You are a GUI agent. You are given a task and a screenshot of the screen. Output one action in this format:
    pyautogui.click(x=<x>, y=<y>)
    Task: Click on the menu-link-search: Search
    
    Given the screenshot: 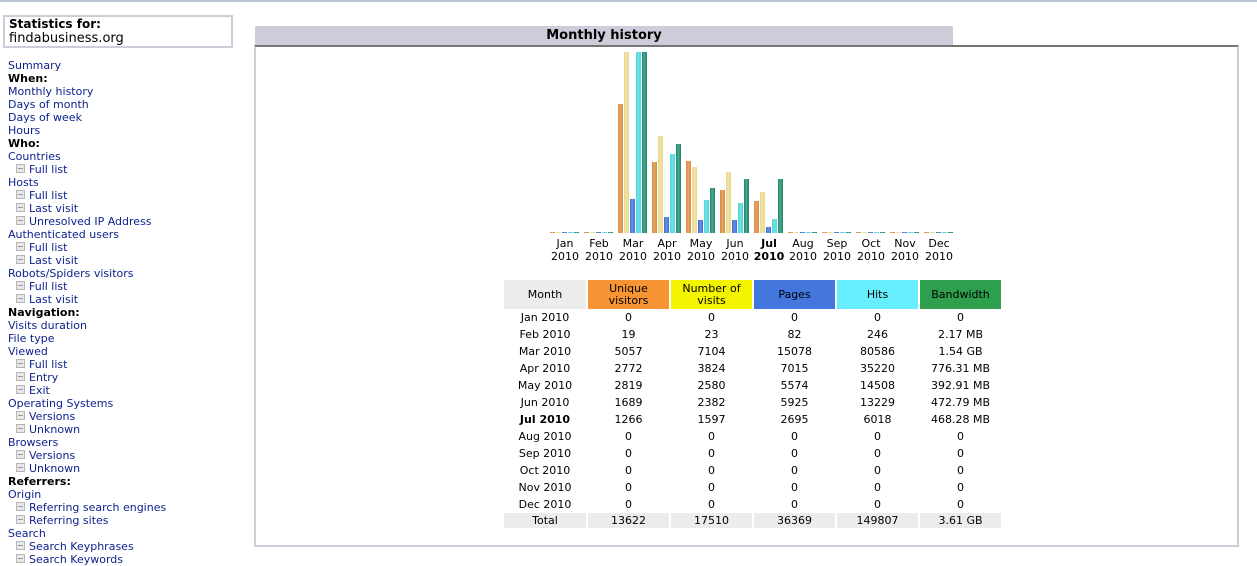 What is the action you would take?
    pyautogui.click(x=27, y=533)
    